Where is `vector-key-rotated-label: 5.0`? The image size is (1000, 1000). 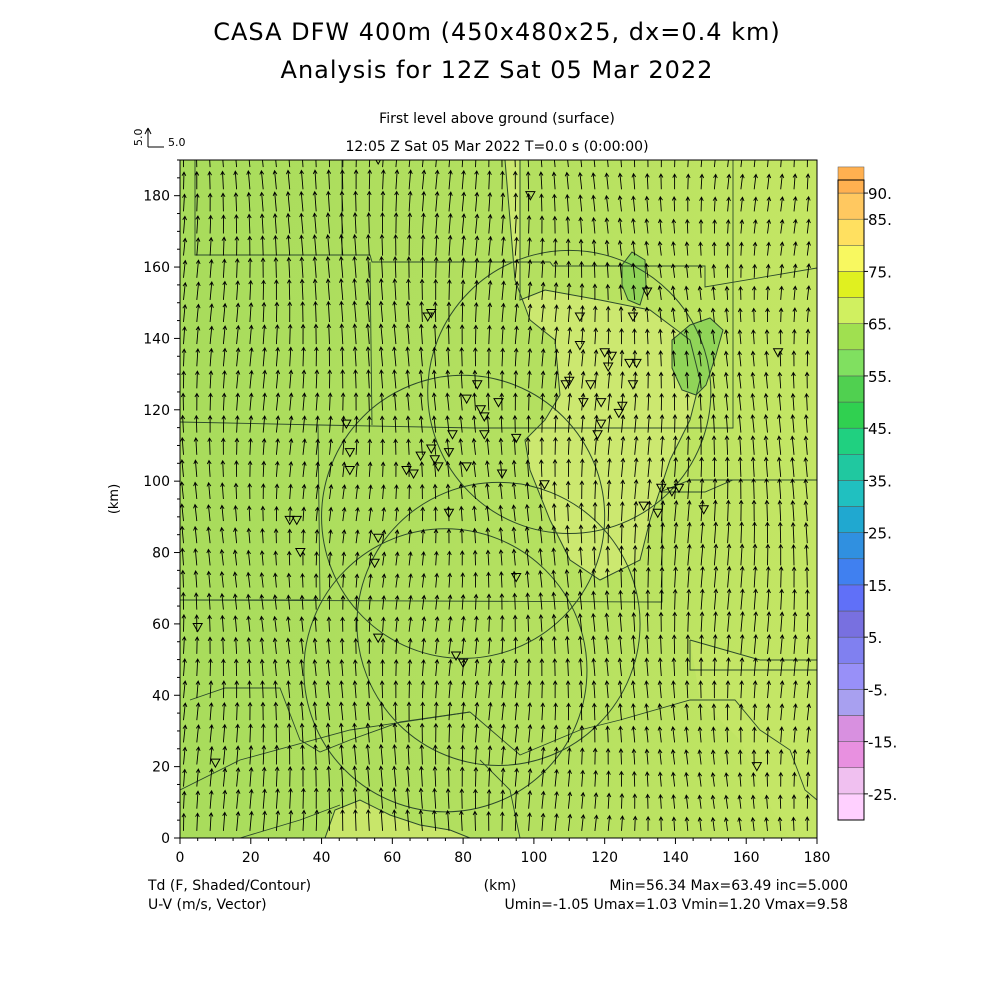 vector-key-rotated-label: 5.0 is located at coordinates (138, 138).